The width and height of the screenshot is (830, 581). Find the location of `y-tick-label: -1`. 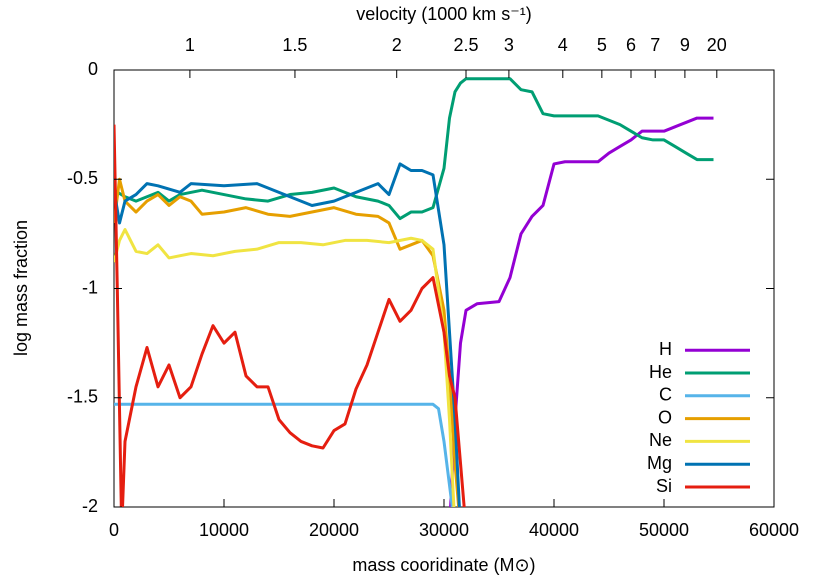

y-tick-label: -1 is located at coordinates (90, 287).